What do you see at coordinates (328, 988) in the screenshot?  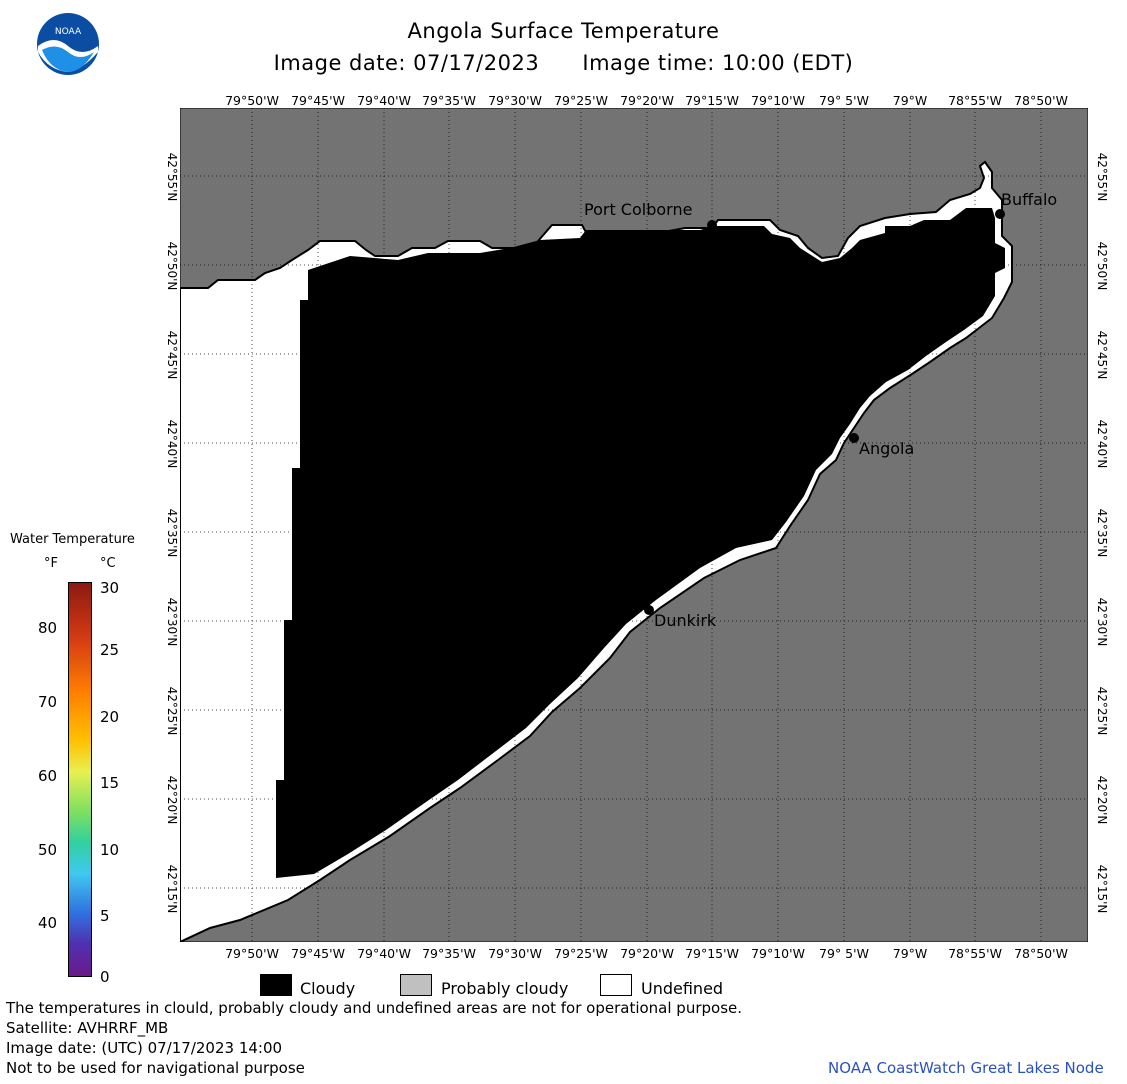 I see `cloudy-label: Cloudy` at bounding box center [328, 988].